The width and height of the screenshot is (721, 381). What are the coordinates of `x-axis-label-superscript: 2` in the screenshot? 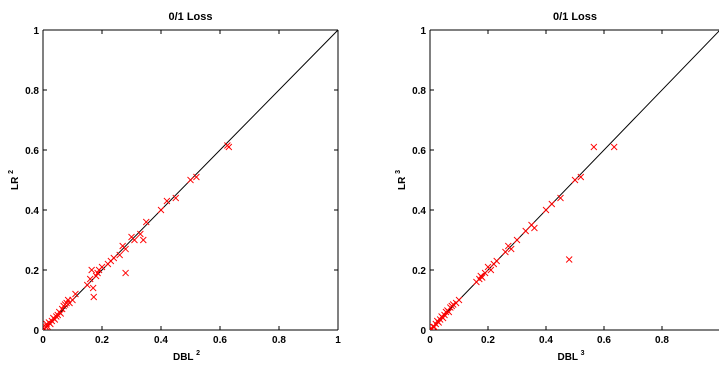 It's located at (198, 353).